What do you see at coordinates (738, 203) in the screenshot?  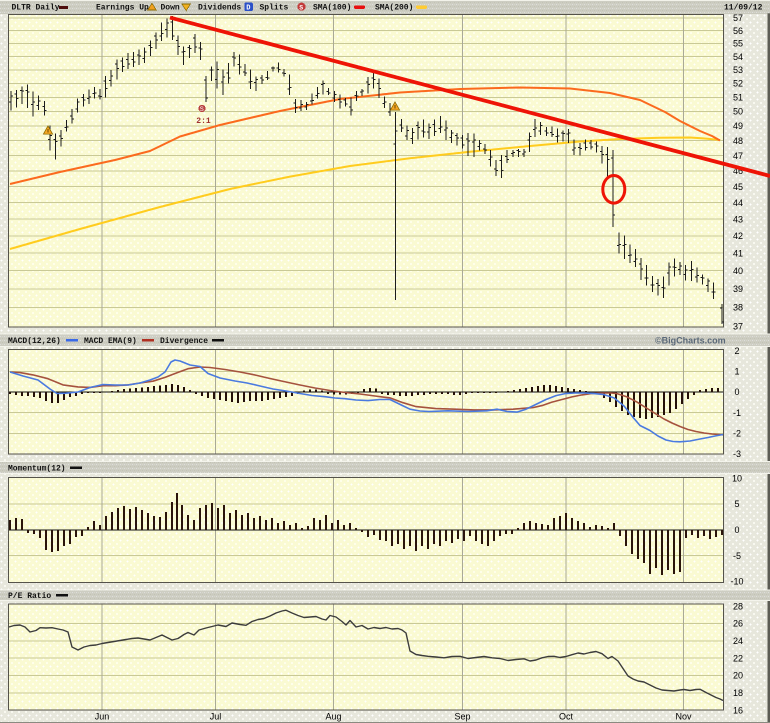 I see `svg-text: 44` at bounding box center [738, 203].